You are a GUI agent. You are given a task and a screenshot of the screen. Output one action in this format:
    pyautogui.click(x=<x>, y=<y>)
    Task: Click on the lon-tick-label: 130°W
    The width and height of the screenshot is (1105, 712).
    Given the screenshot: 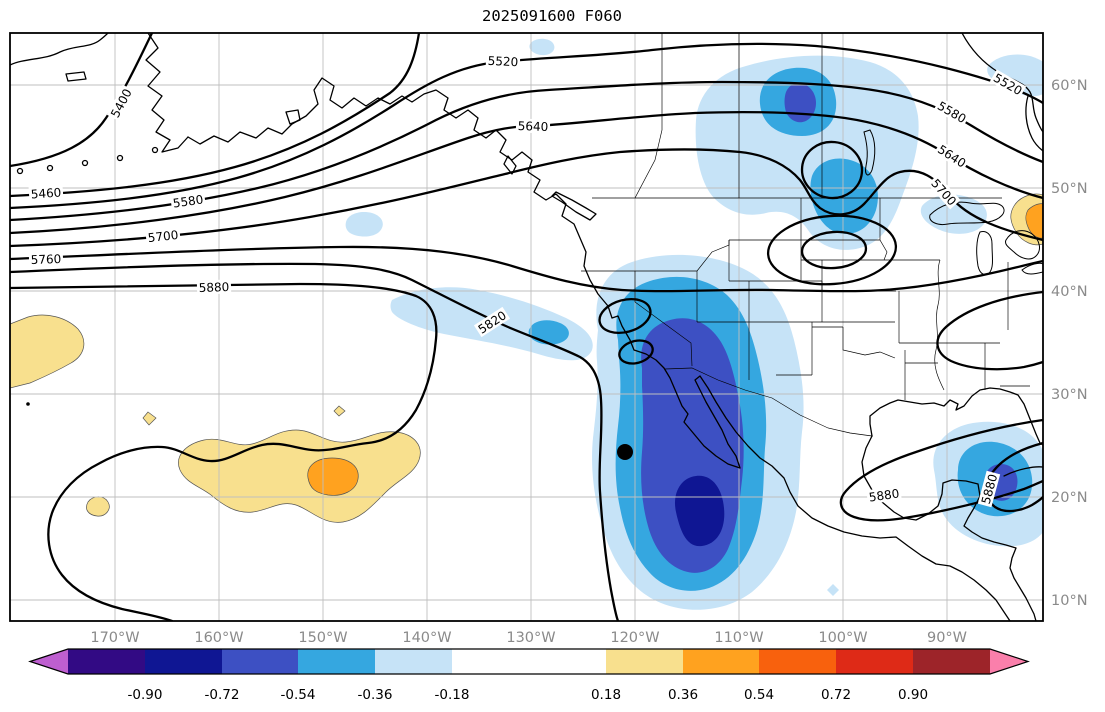 What is the action you would take?
    pyautogui.click(x=530, y=638)
    